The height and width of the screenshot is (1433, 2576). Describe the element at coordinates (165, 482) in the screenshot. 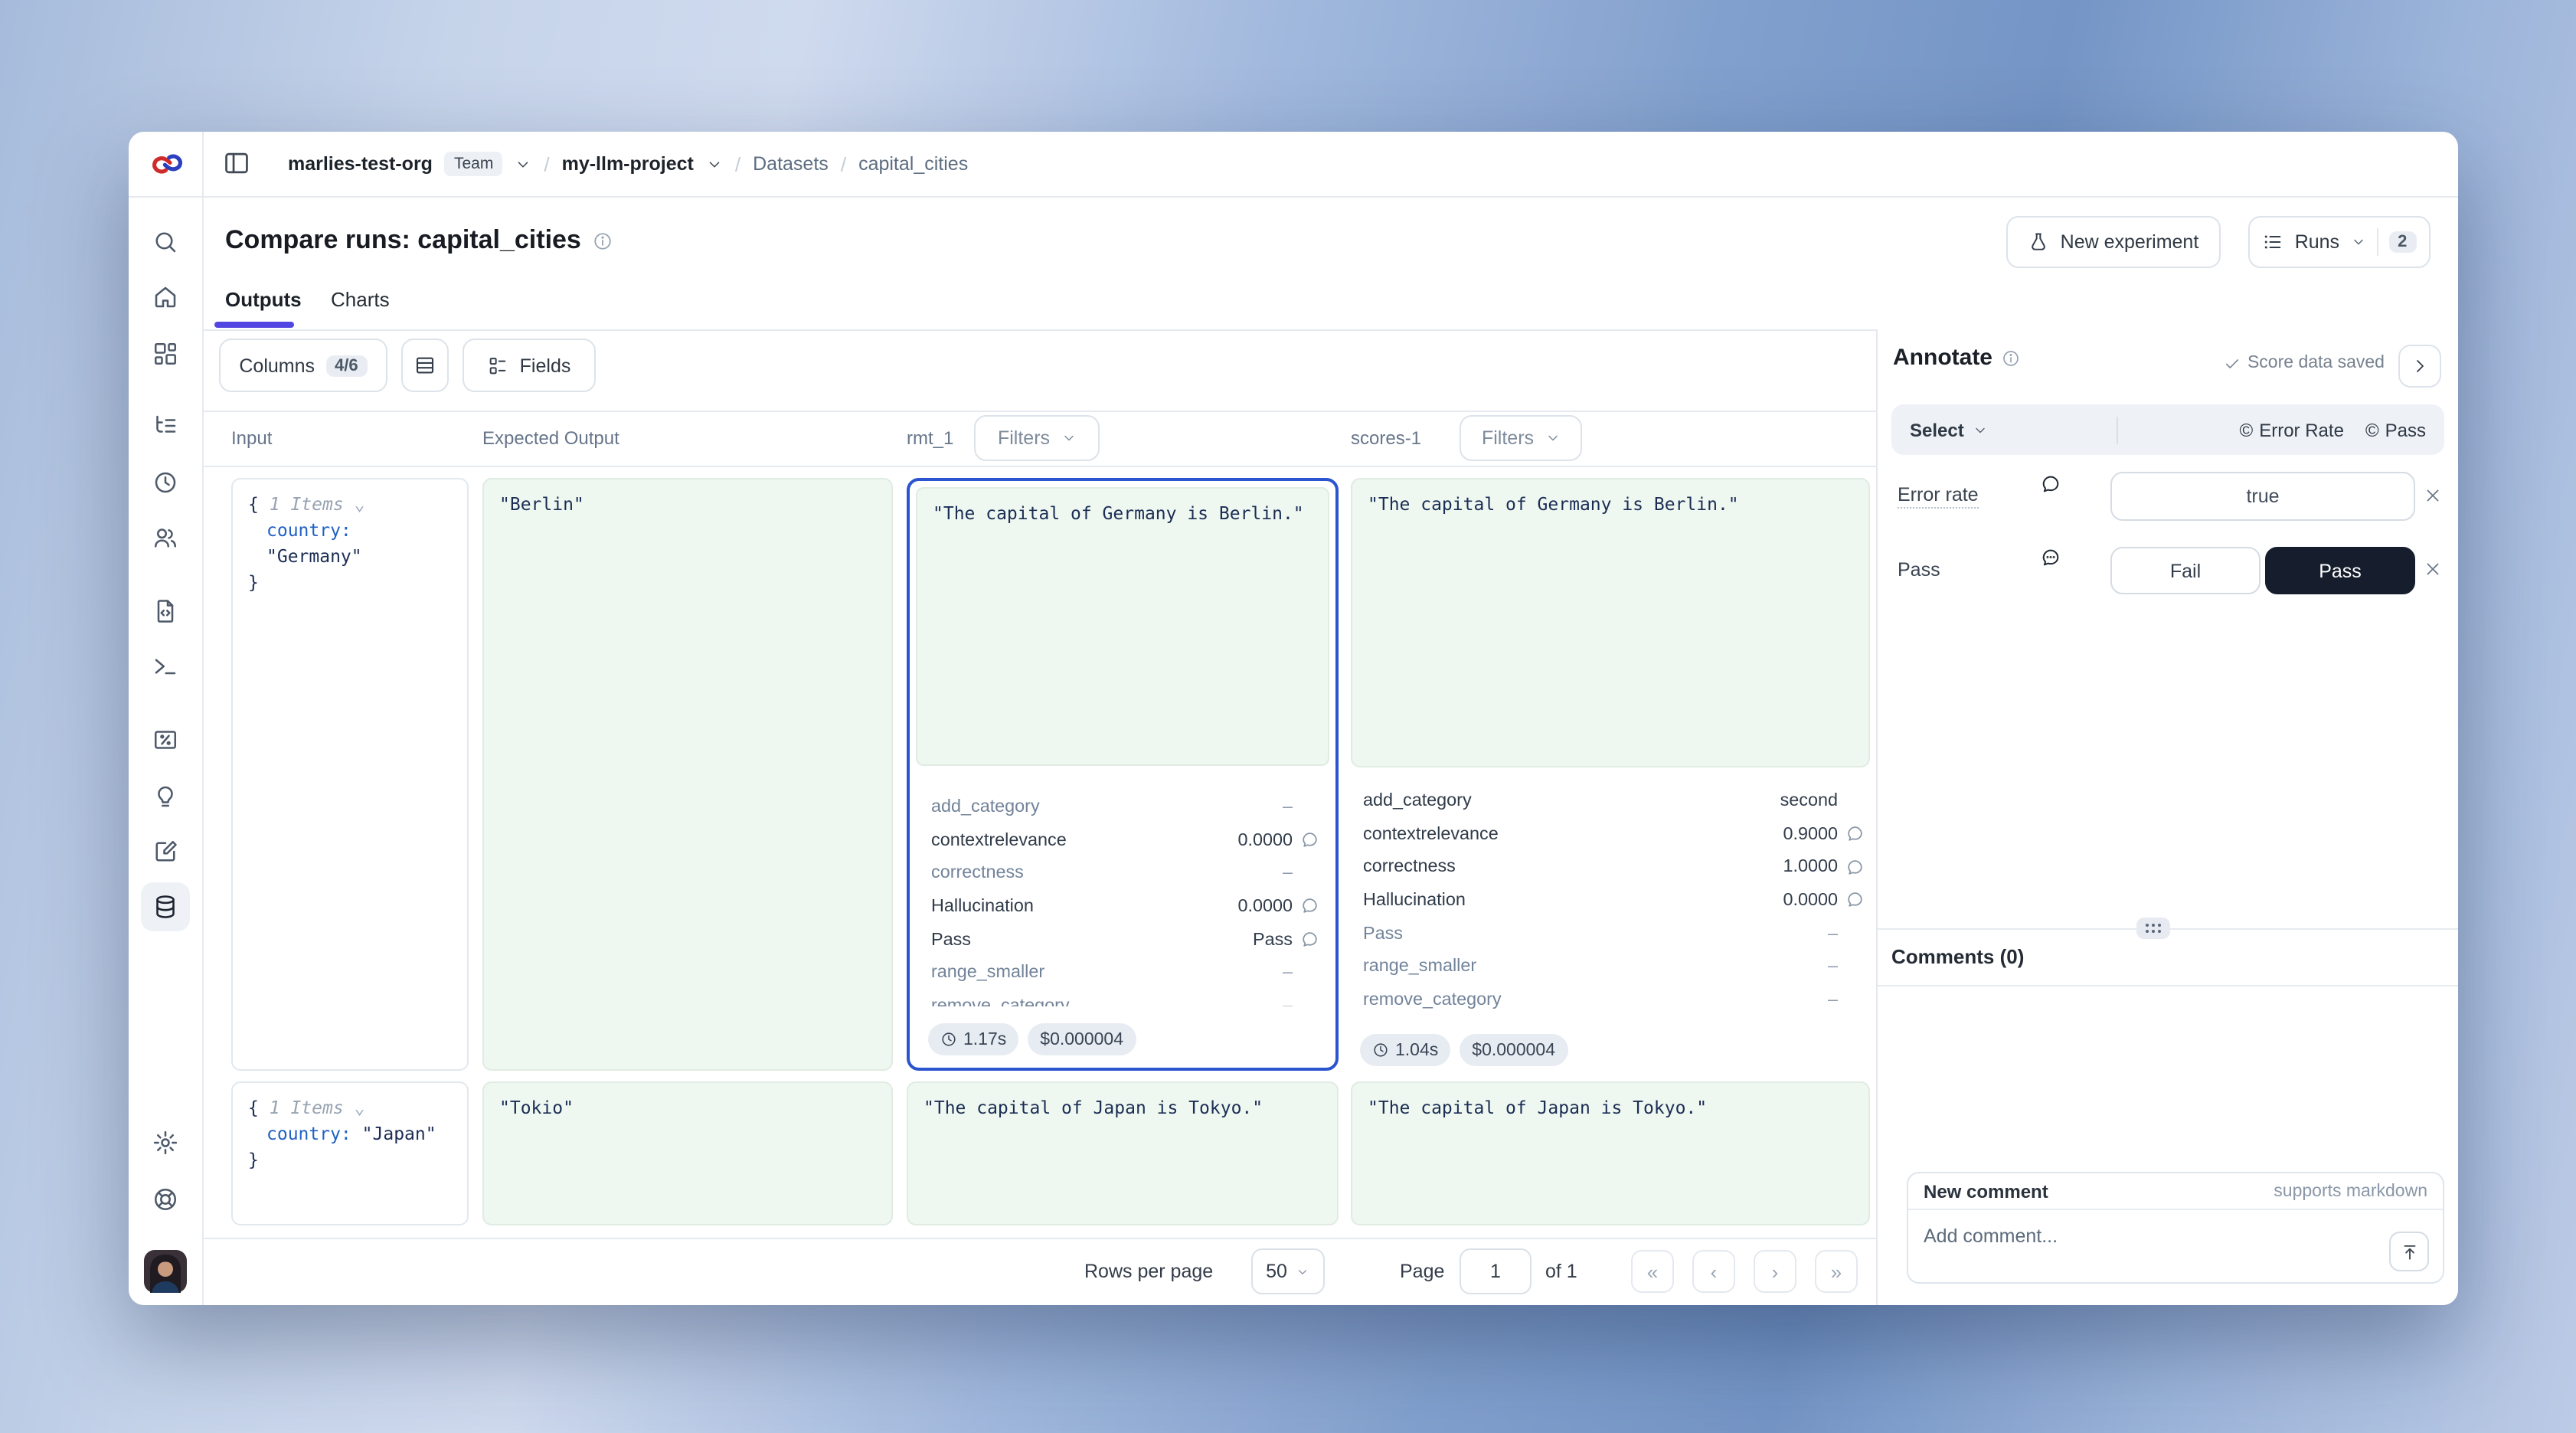

I see `history-icon` at that location.